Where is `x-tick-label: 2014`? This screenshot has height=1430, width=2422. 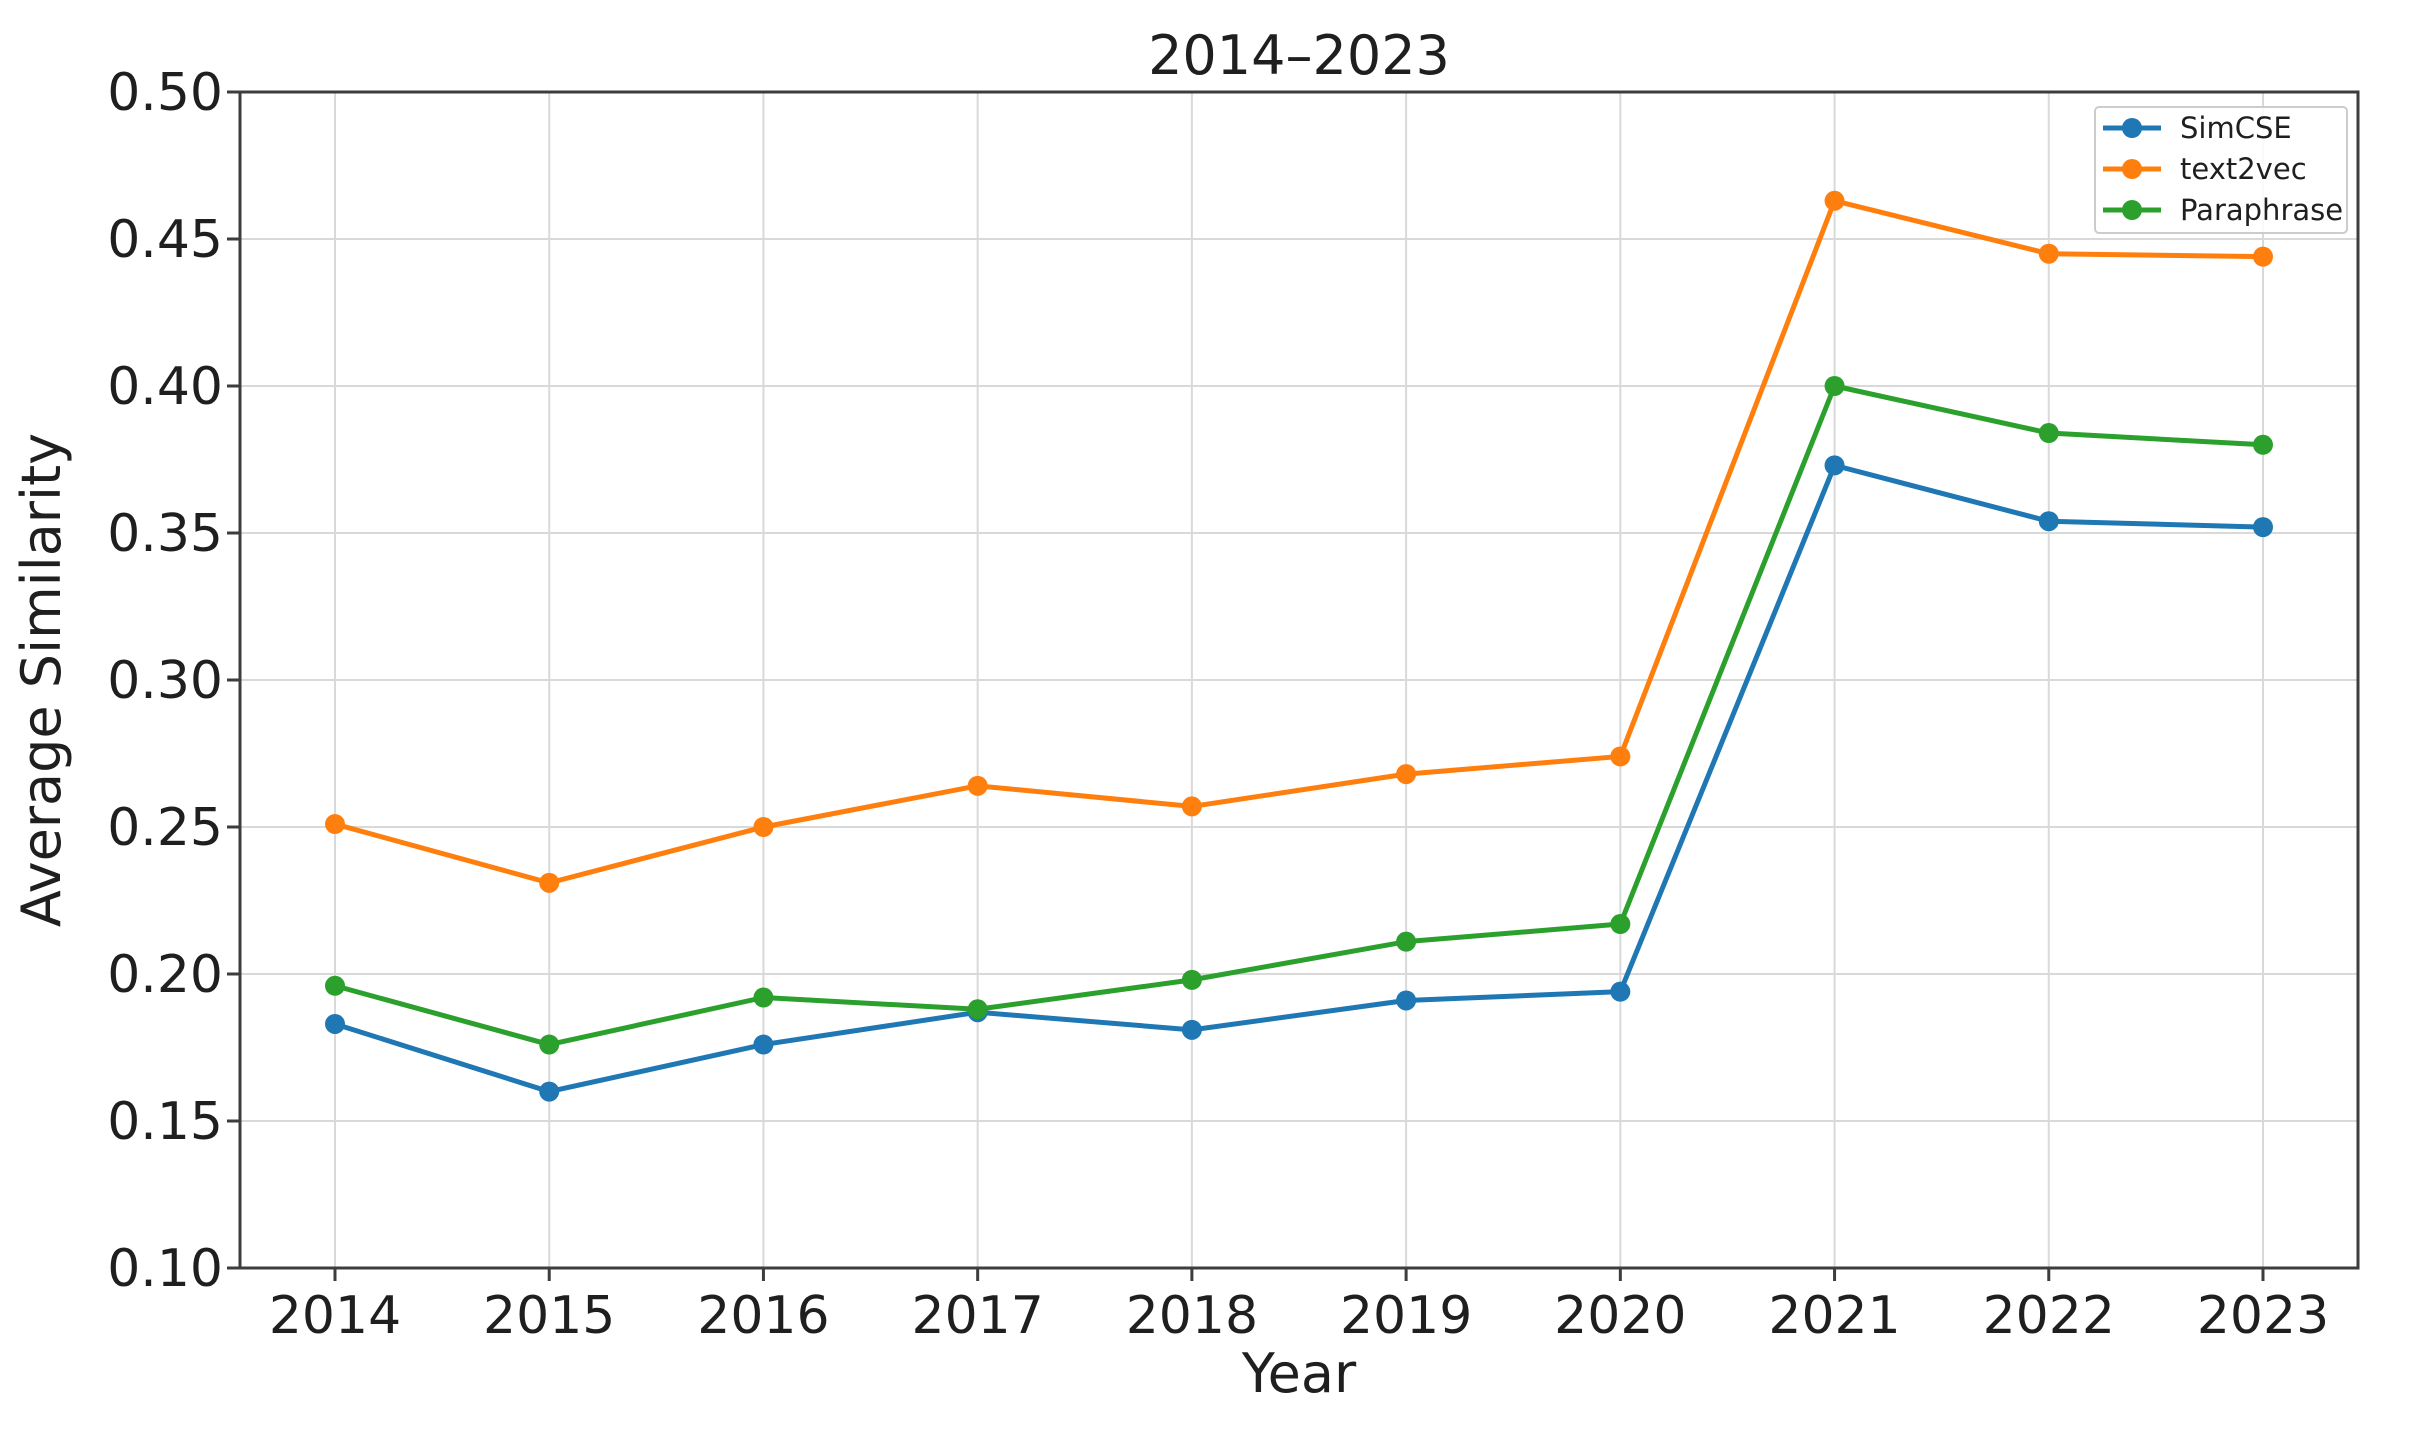
x-tick-label: 2014 is located at coordinates (335, 1316).